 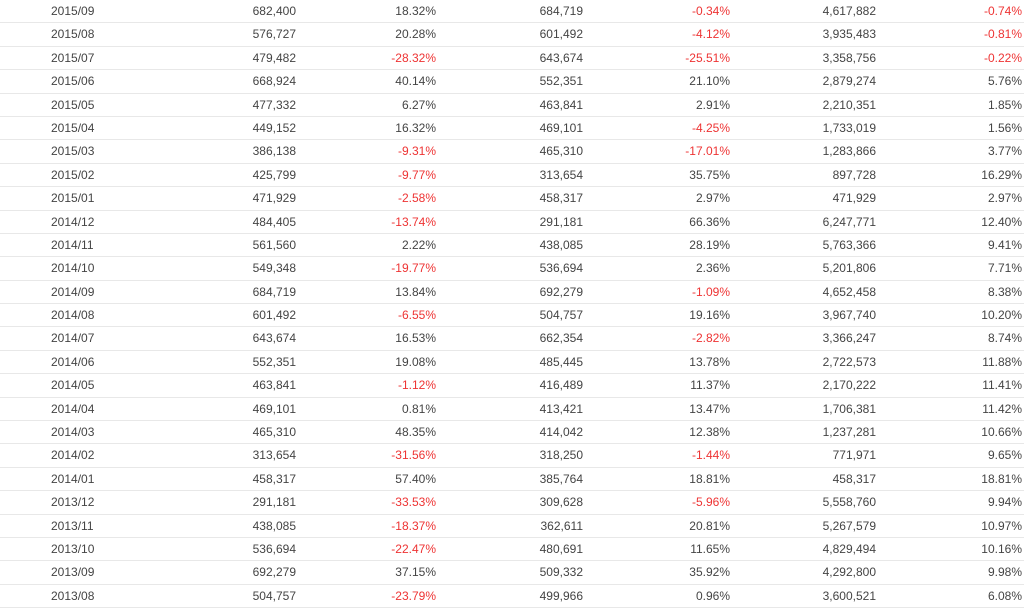 I want to click on change-c-cell: 11.41%, so click(x=1002, y=385).